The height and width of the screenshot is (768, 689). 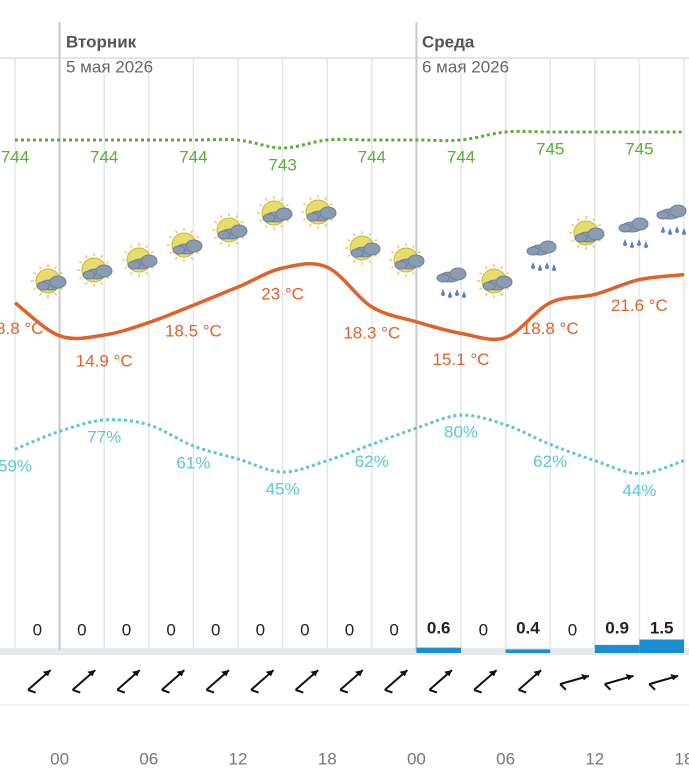 What do you see at coordinates (448, 41) in the screenshot?
I see `day-name: Среда` at bounding box center [448, 41].